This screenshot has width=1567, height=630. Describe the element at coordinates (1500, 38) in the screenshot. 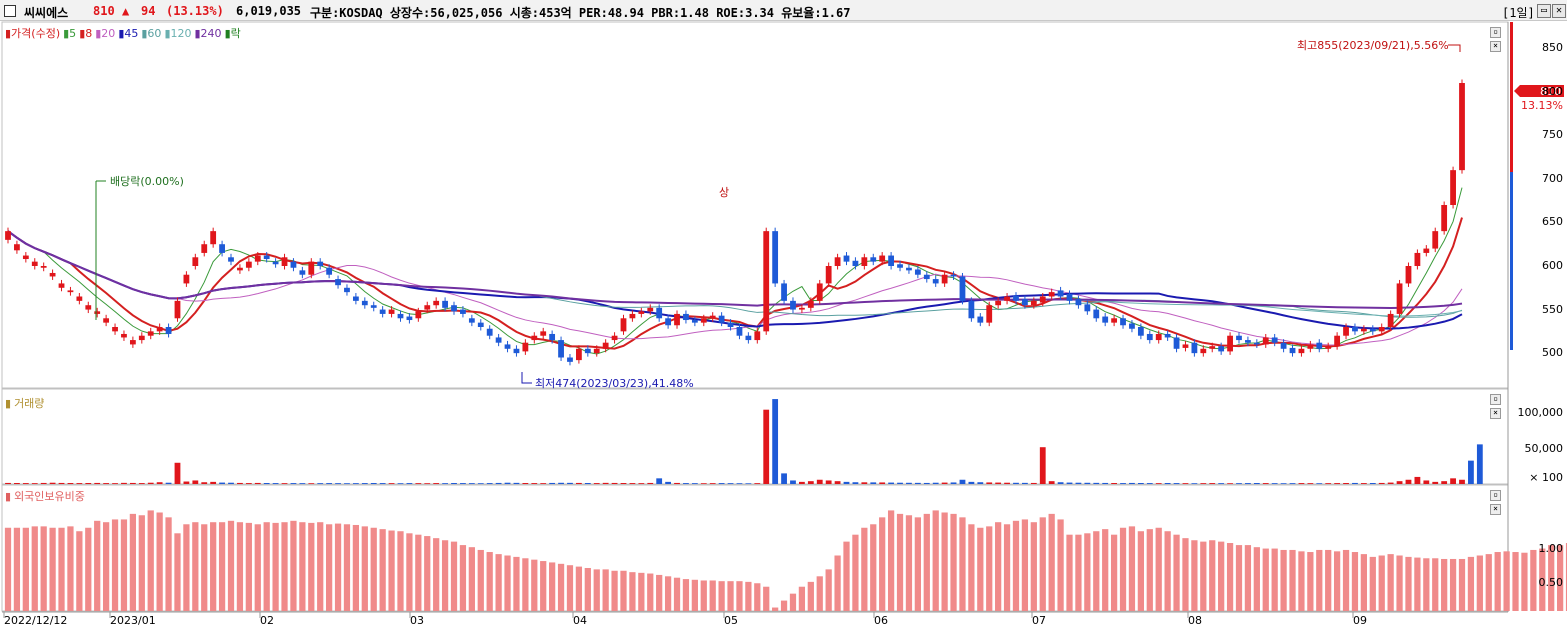

I see `price-pane-buttons: ▫×` at that location.